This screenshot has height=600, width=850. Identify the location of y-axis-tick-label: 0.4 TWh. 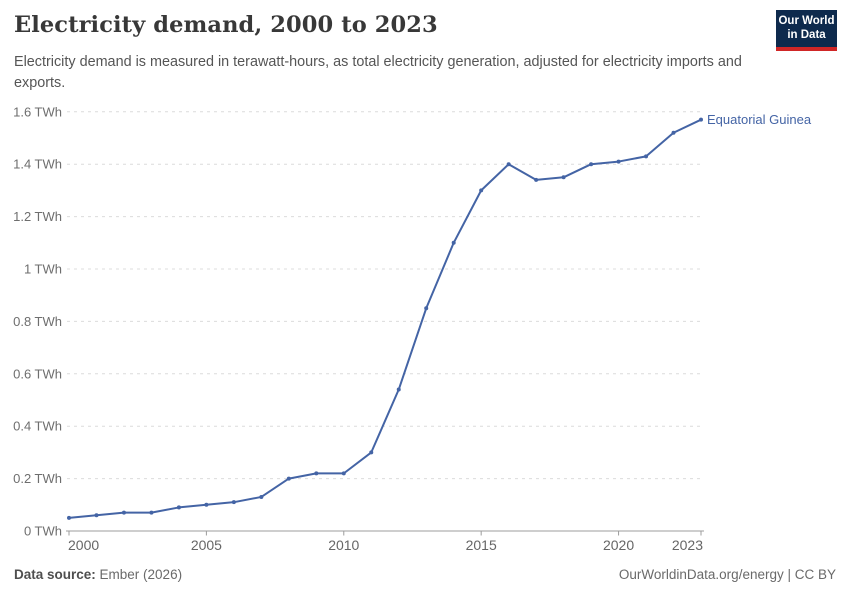
(37, 426).